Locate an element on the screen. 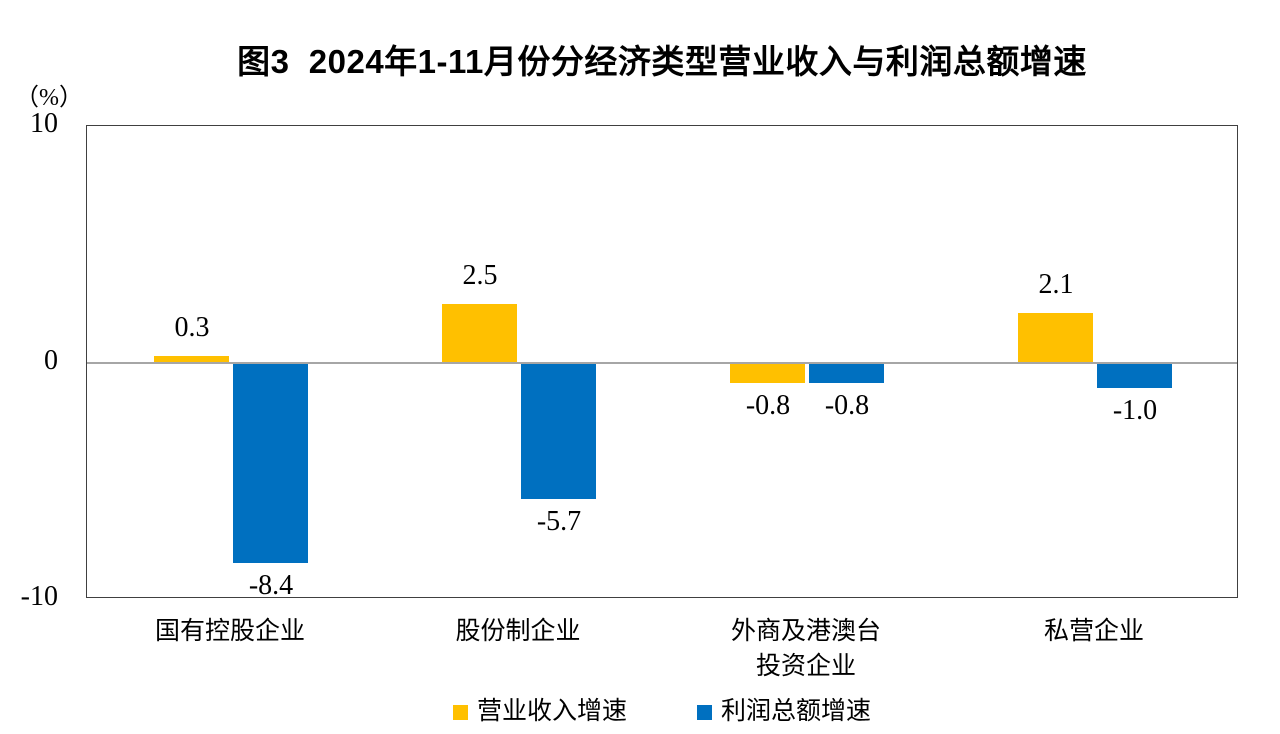 This screenshot has height=734, width=1280. legend: 营业收入增速 利润总额增速 is located at coordinates (662, 712).